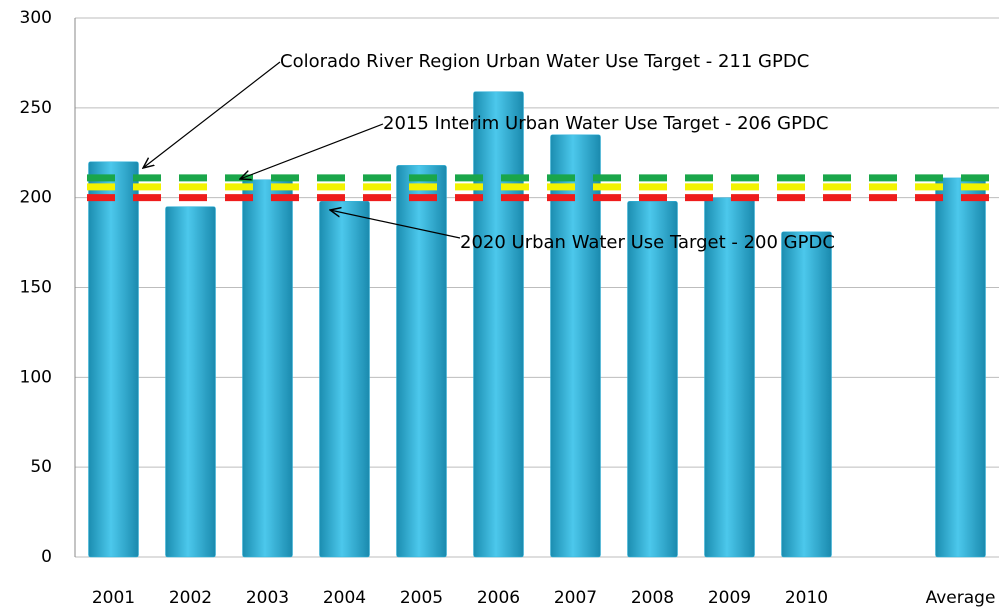 The image size is (999, 612). Describe the element at coordinates (267, 598) in the screenshot. I see `x-tick-label: 2003` at that location.